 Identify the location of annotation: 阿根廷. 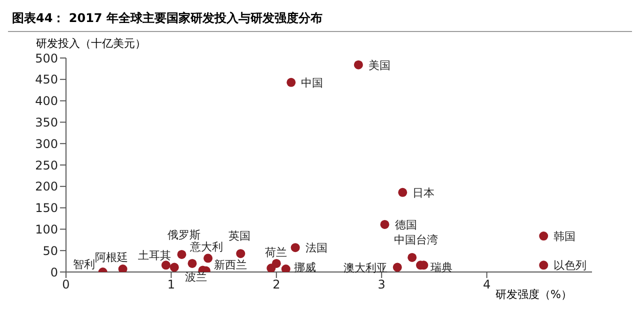
(111, 257).